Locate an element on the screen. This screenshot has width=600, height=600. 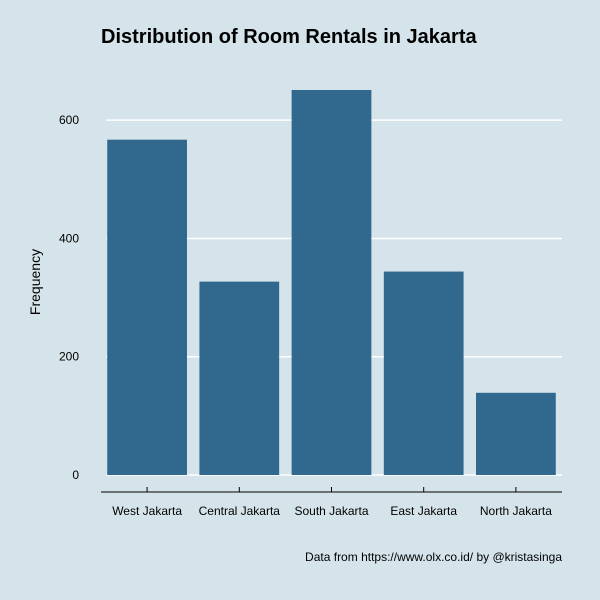
x-tick-label: West Jakarta is located at coordinates (147, 511).